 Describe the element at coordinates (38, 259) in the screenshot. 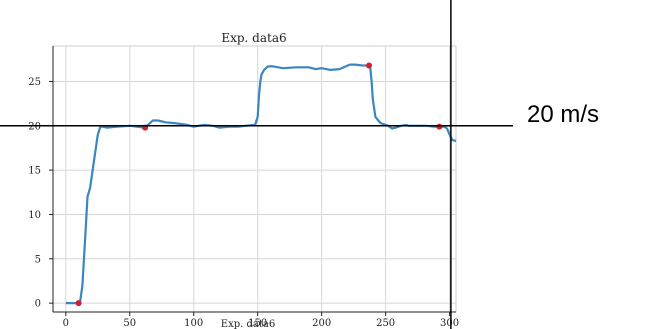

I see `y-tick-label: 5` at that location.